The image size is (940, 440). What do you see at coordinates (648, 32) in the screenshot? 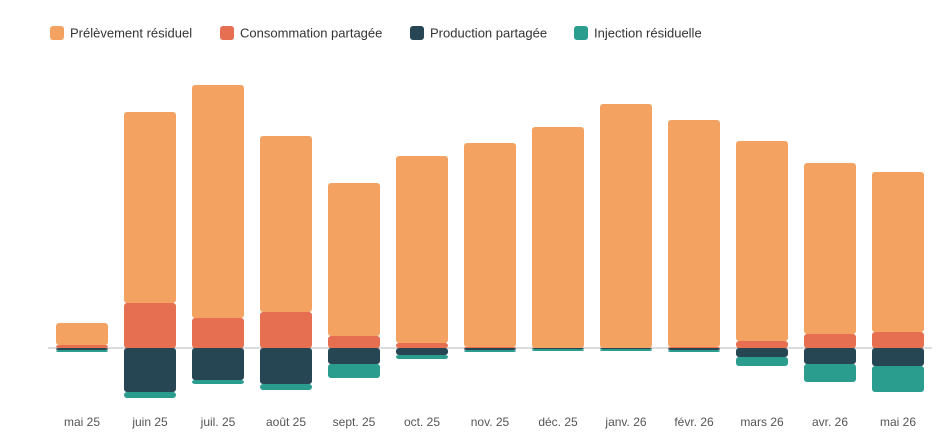
I see `legend-label: Injection résiduelle` at bounding box center [648, 32].